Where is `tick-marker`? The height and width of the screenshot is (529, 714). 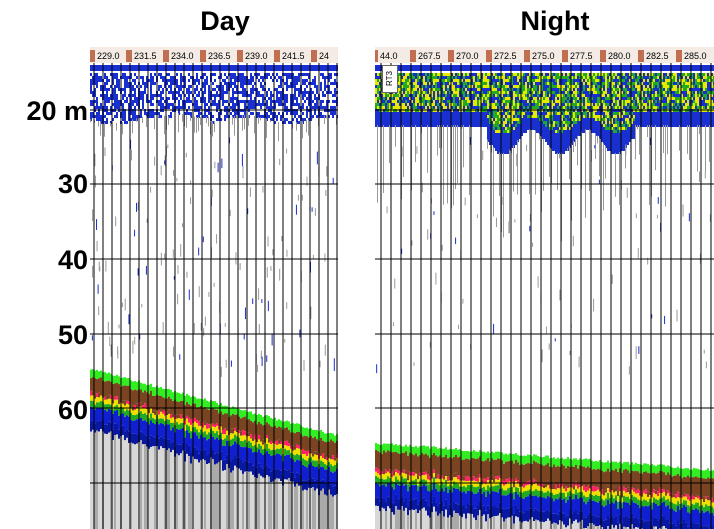 tick-marker is located at coordinates (277, 56).